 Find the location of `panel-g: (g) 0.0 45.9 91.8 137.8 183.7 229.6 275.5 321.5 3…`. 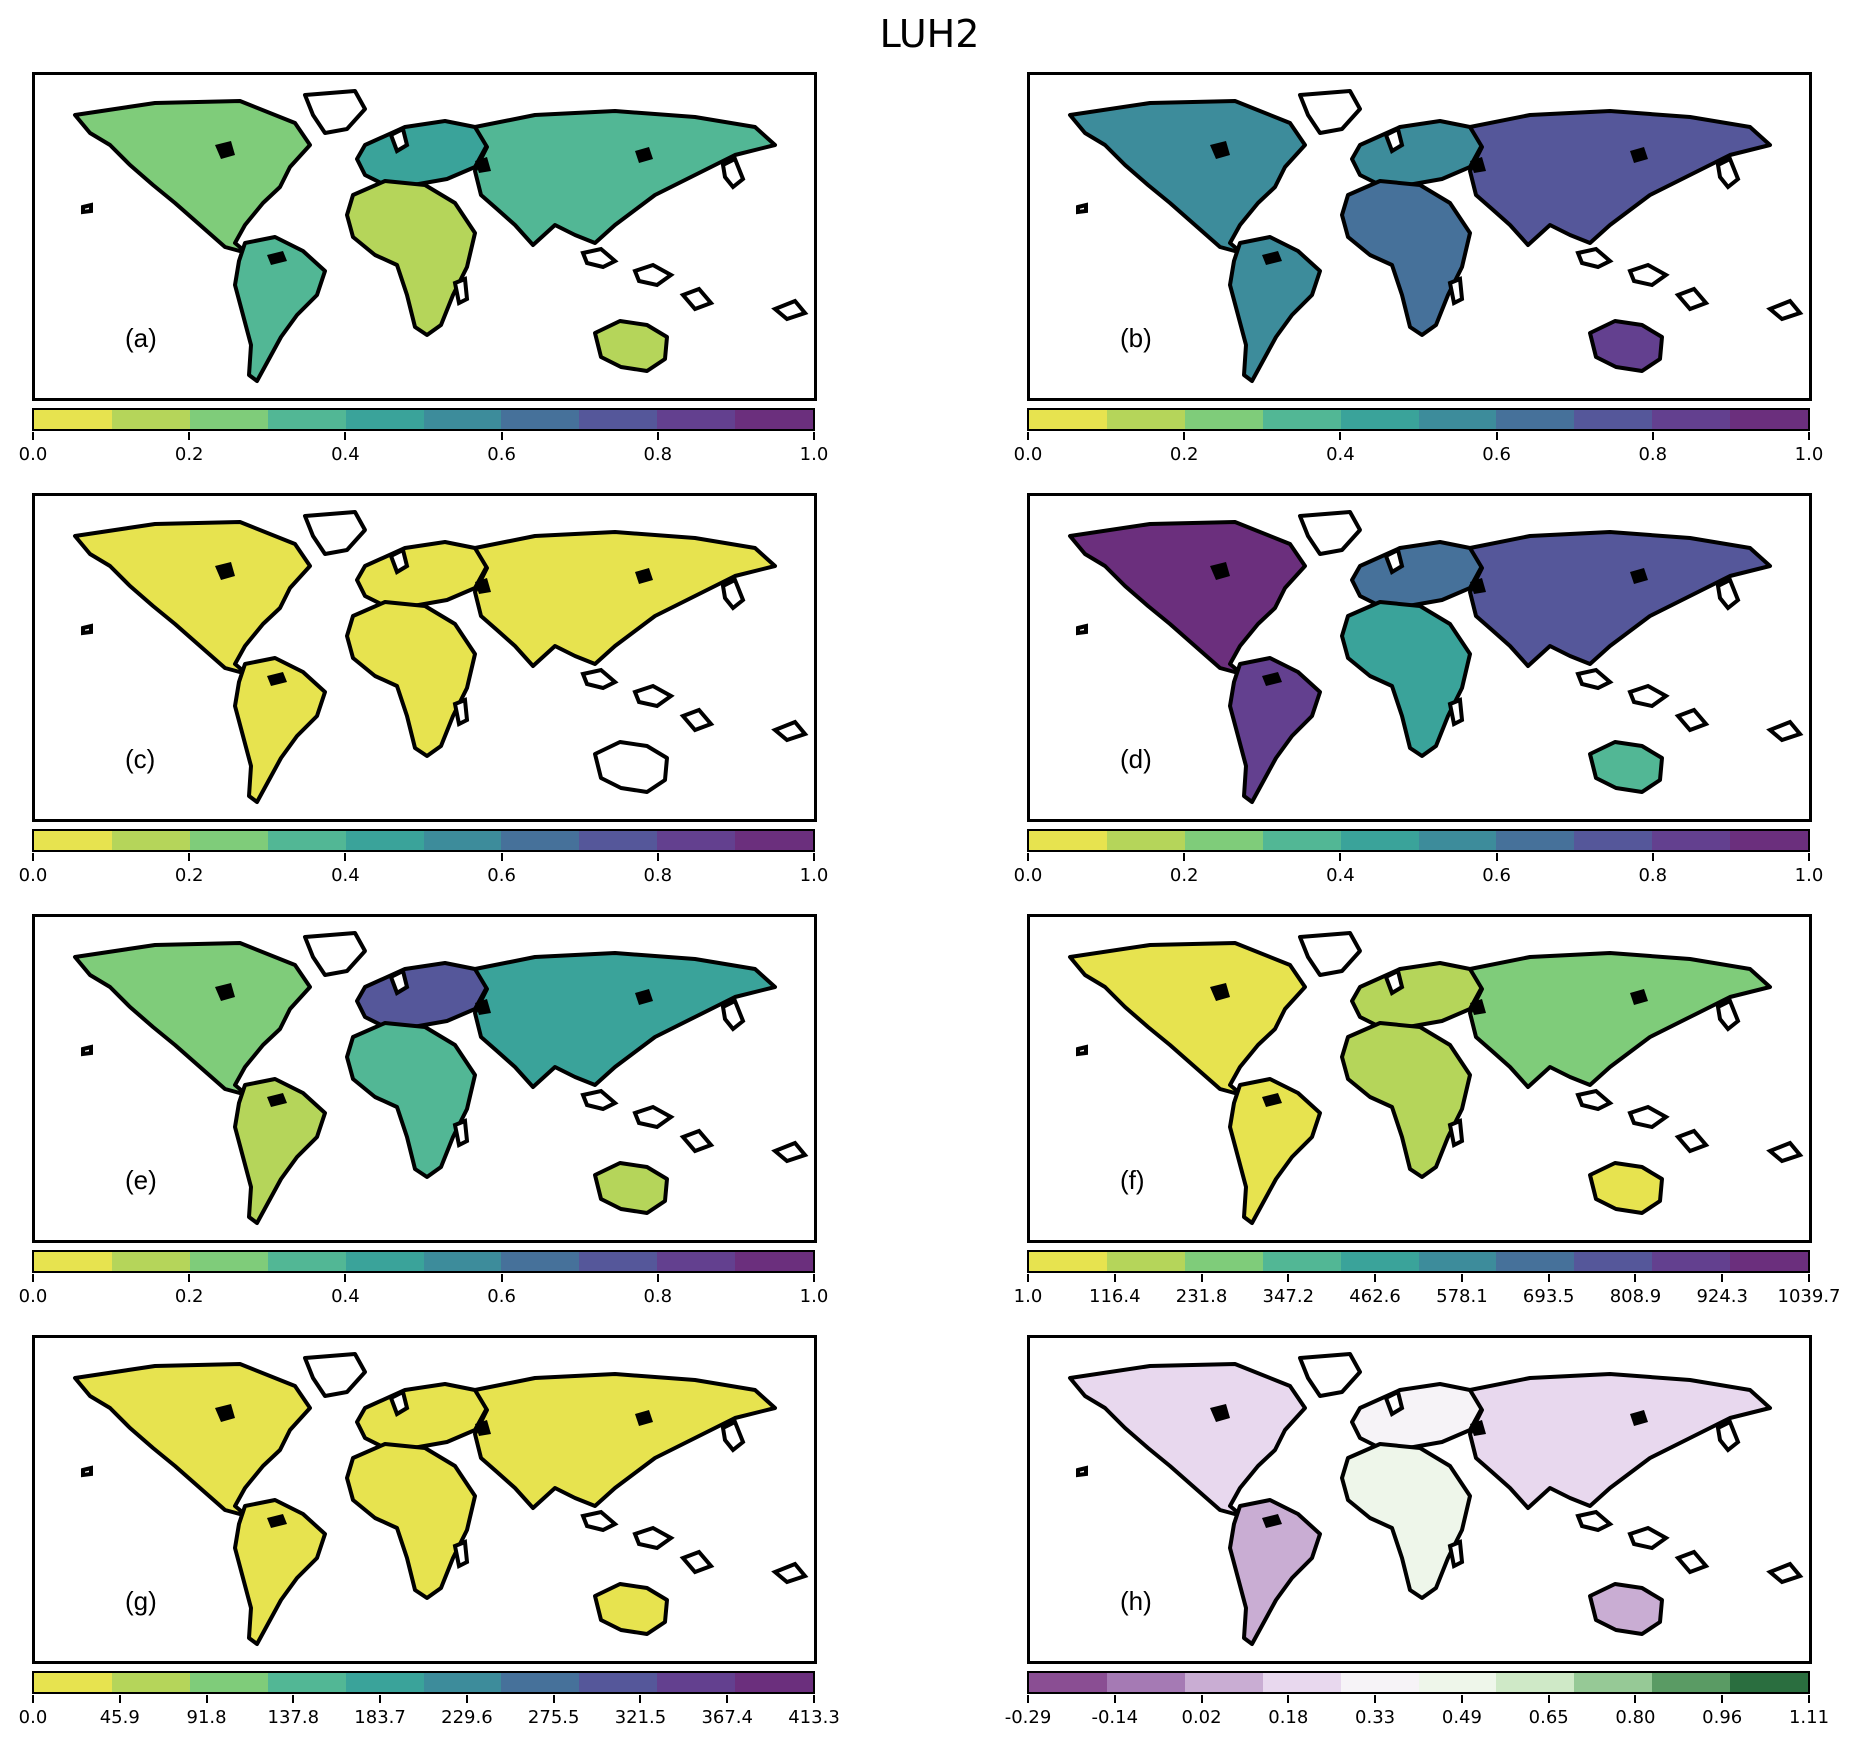

panel-g: (g) 0.0 45.9 91.8 137.8 183.7 229.6 275.5 321.5 3… is located at coordinates (429, 1532).